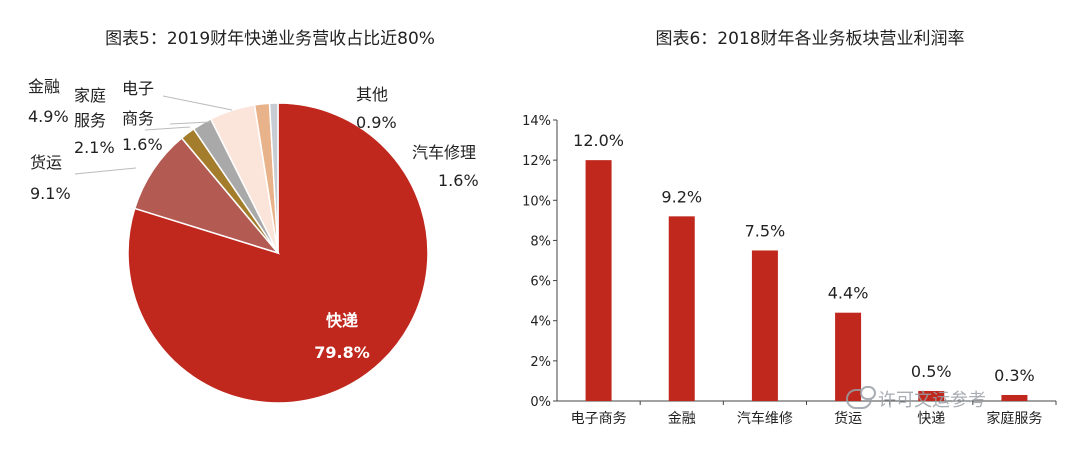  Describe the element at coordinates (1014, 418) in the screenshot. I see `x-category-label-5: 家庭服务` at that location.